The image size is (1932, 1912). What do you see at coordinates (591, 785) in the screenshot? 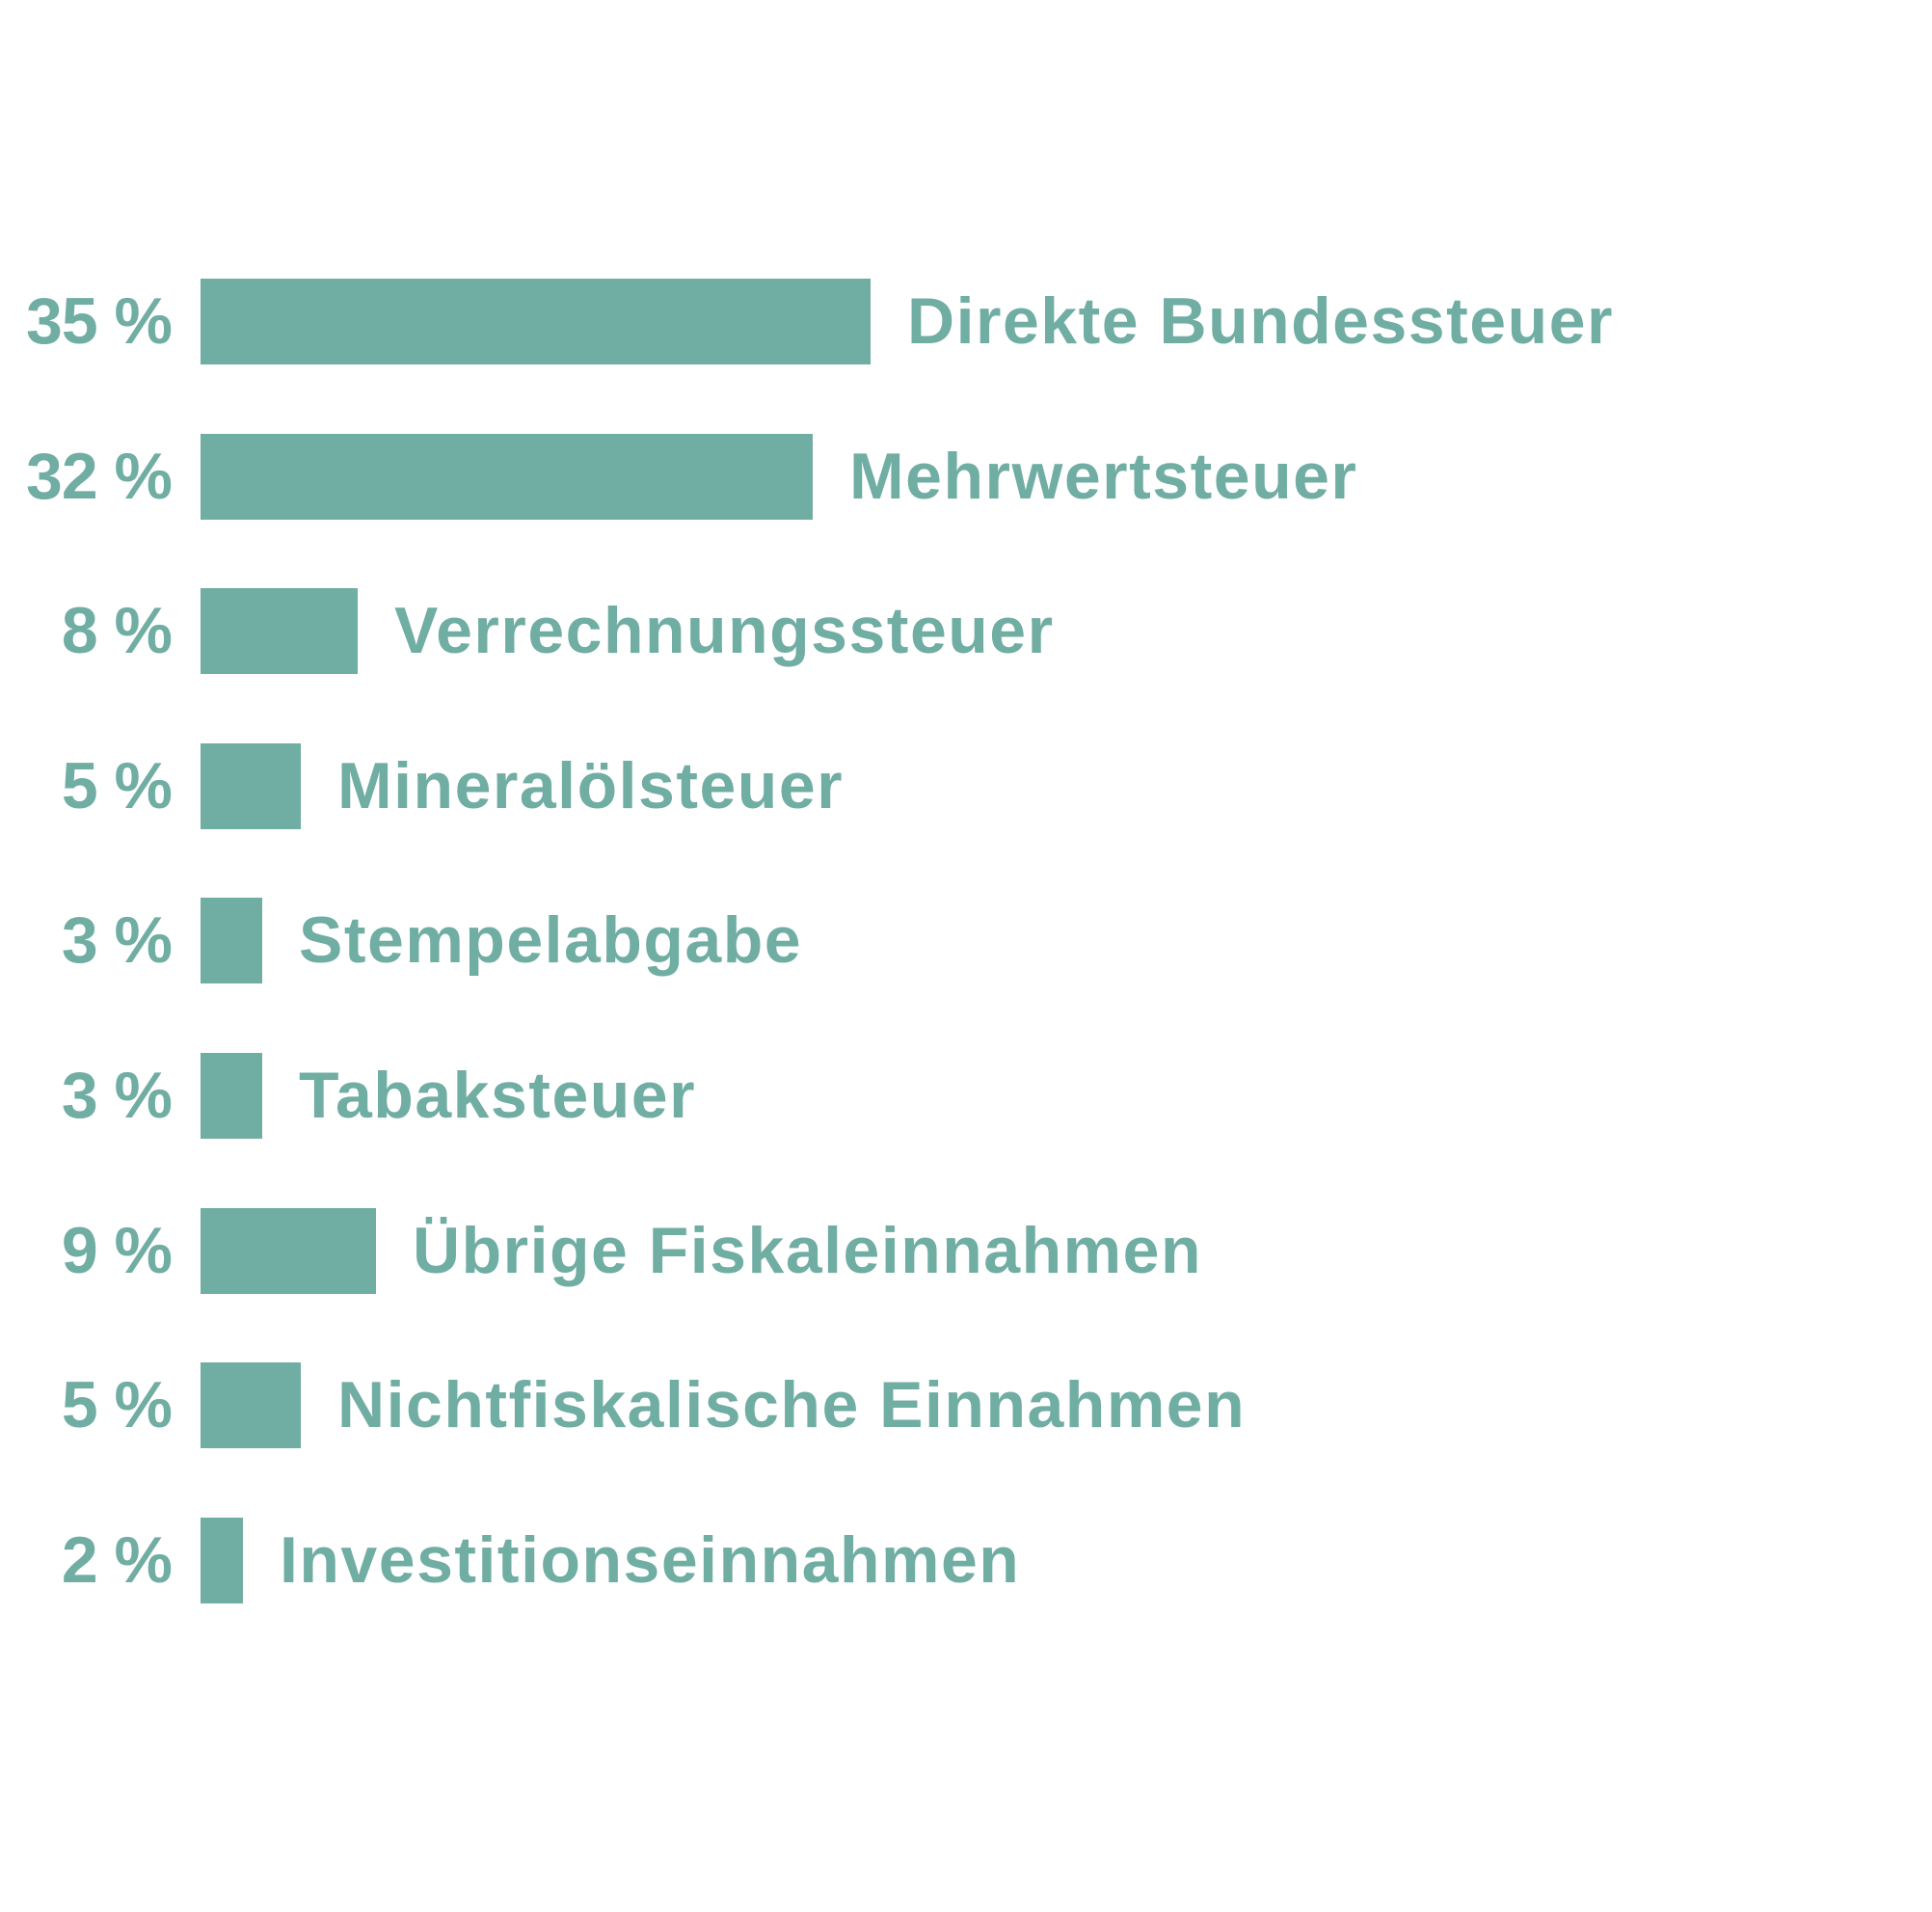
I see `category-label: Mineralölsteuer` at bounding box center [591, 785].